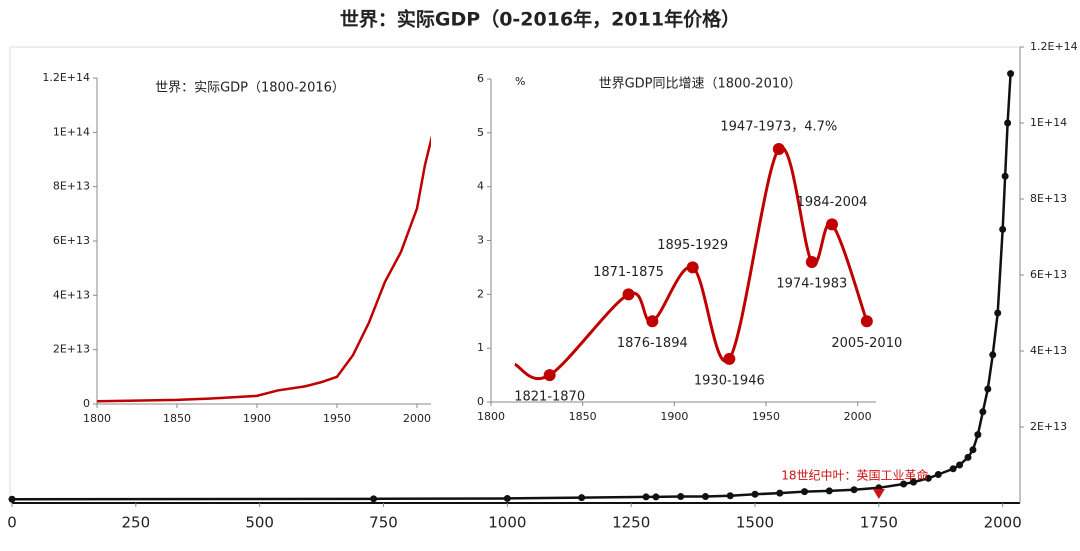  I want to click on x-tick-label: 250, so click(136, 523).